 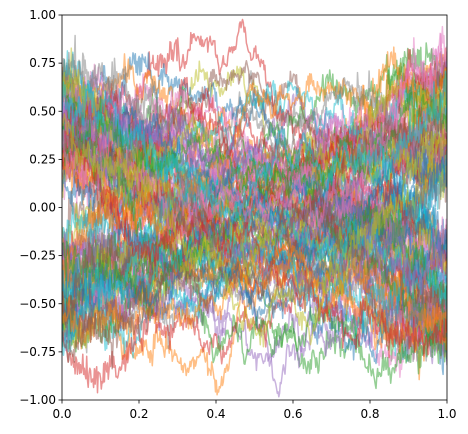 What do you see at coordinates (42, 159) in the screenshot?
I see `y-tick-label: 0.25` at bounding box center [42, 159].